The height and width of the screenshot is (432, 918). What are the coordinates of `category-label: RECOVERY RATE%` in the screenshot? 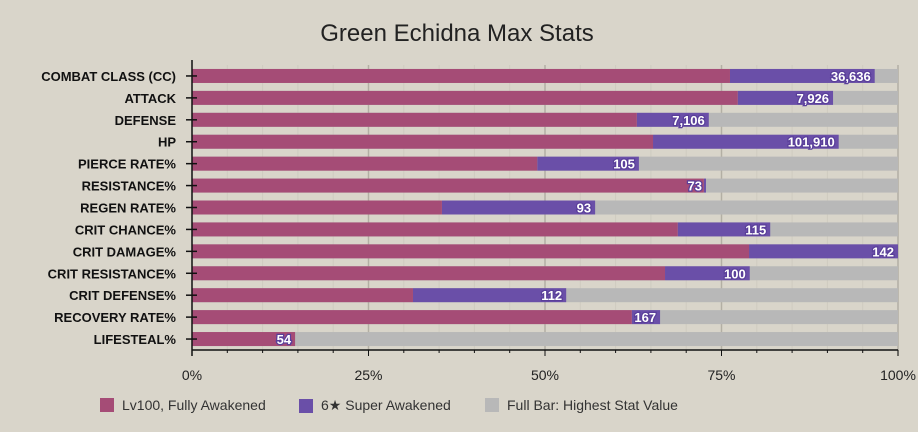 It's located at (115, 317).